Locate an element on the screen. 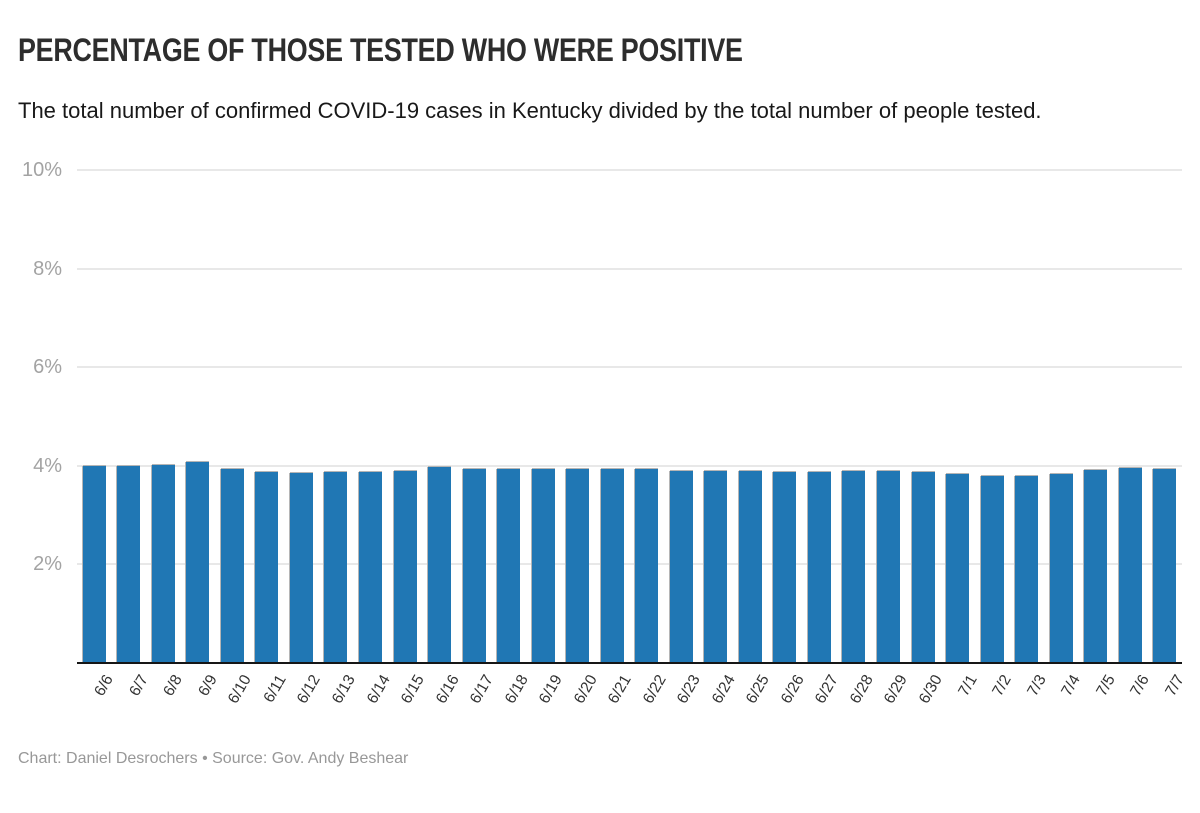 The height and width of the screenshot is (813, 1200). x-tick-label: 6/16 is located at coordinates (447, 689).